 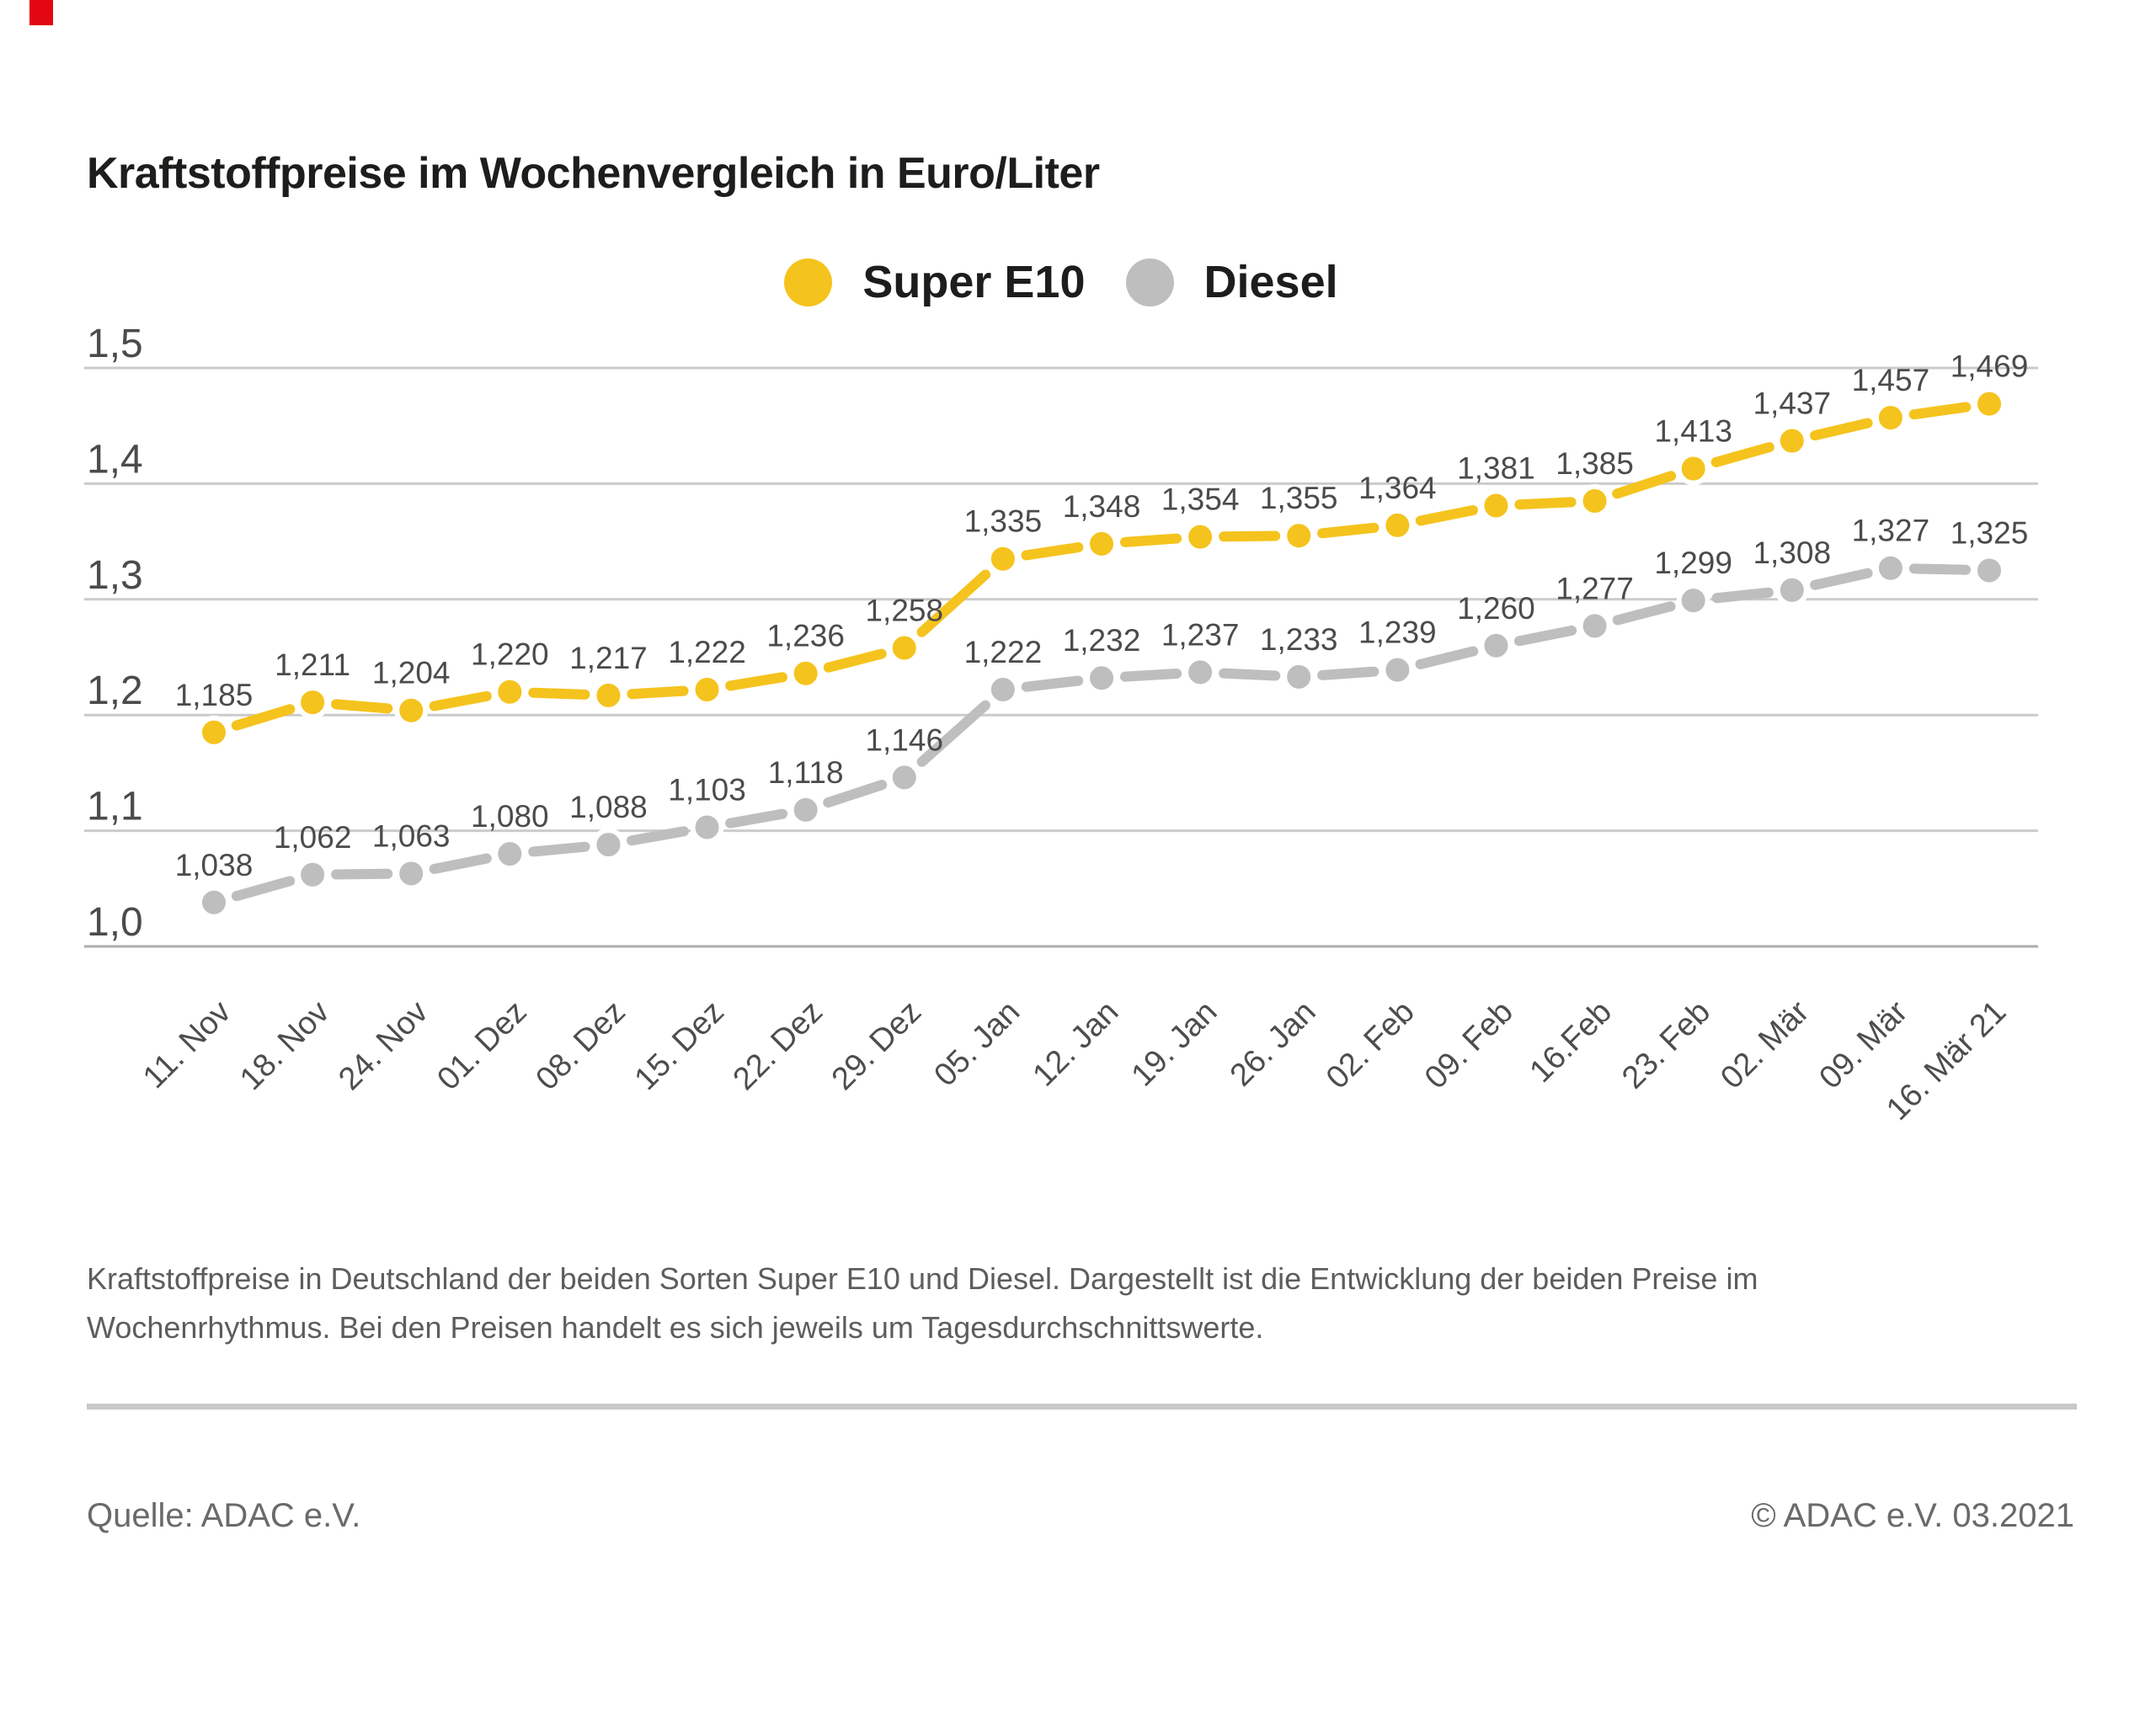 What do you see at coordinates (806, 772) in the screenshot?
I see `data-label-diesel-22. Dez: 1,118` at bounding box center [806, 772].